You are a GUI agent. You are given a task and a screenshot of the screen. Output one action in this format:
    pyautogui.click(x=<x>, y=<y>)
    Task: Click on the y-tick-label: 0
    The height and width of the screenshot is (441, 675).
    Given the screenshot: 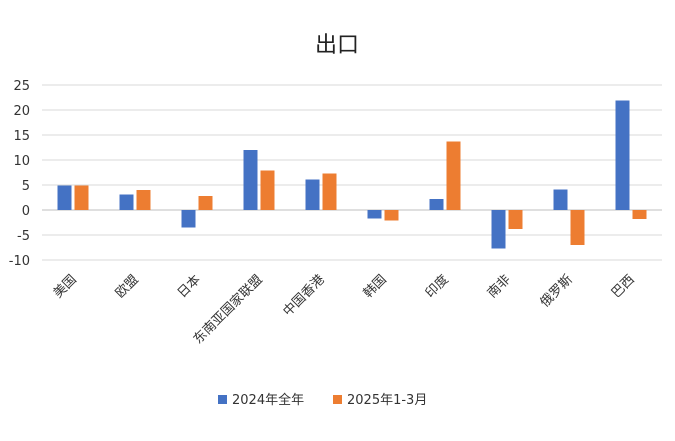 What is the action you would take?
    pyautogui.click(x=26, y=211)
    